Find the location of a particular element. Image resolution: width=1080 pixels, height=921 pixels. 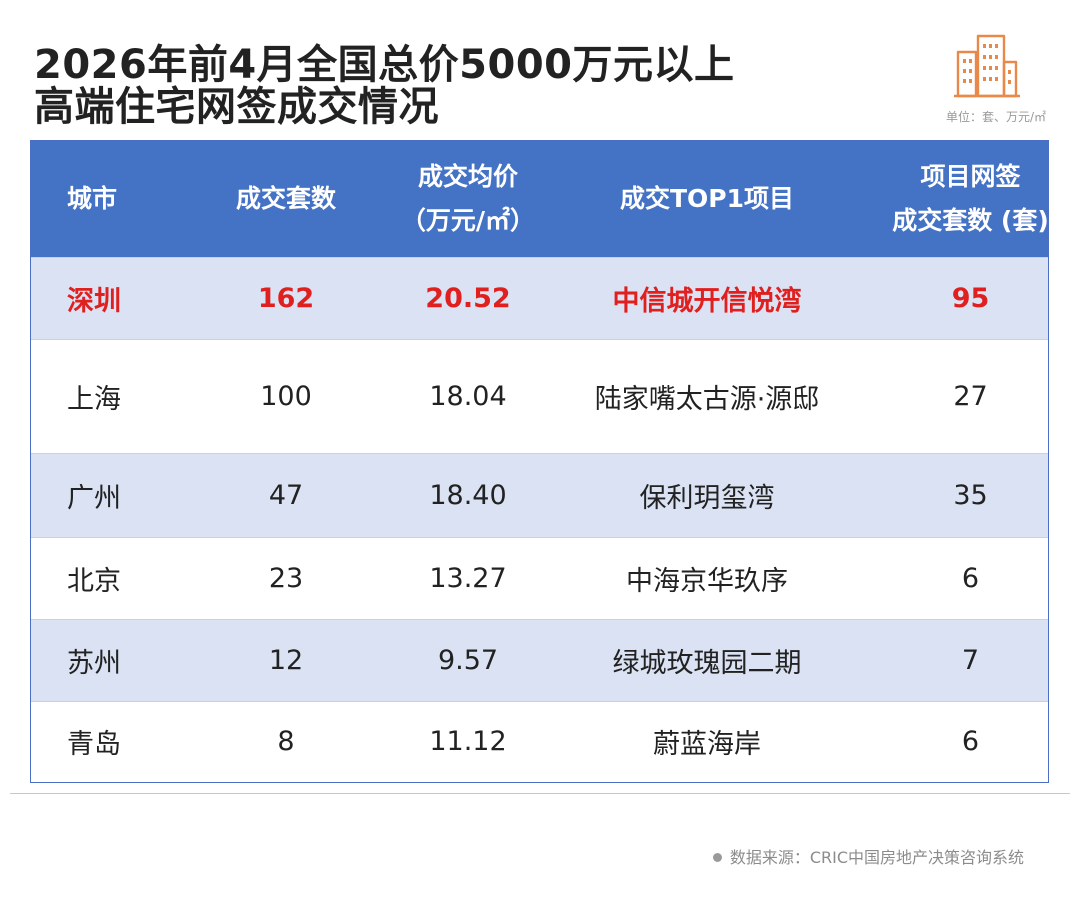

cell-city: 青岛 is located at coordinates (113, 741).